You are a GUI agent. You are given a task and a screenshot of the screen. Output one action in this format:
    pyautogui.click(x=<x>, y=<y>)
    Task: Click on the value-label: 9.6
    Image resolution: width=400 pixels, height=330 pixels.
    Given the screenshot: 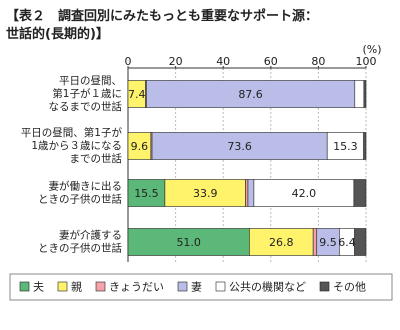 What is the action you would take?
    pyautogui.click(x=140, y=146)
    